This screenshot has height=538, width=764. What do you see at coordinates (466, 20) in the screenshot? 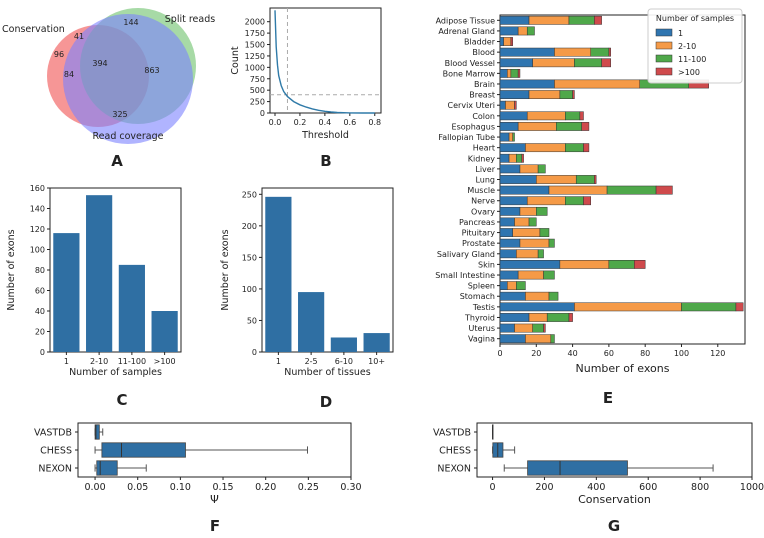
I see `tissue-label: Adipose Tissue` at bounding box center [466, 20].